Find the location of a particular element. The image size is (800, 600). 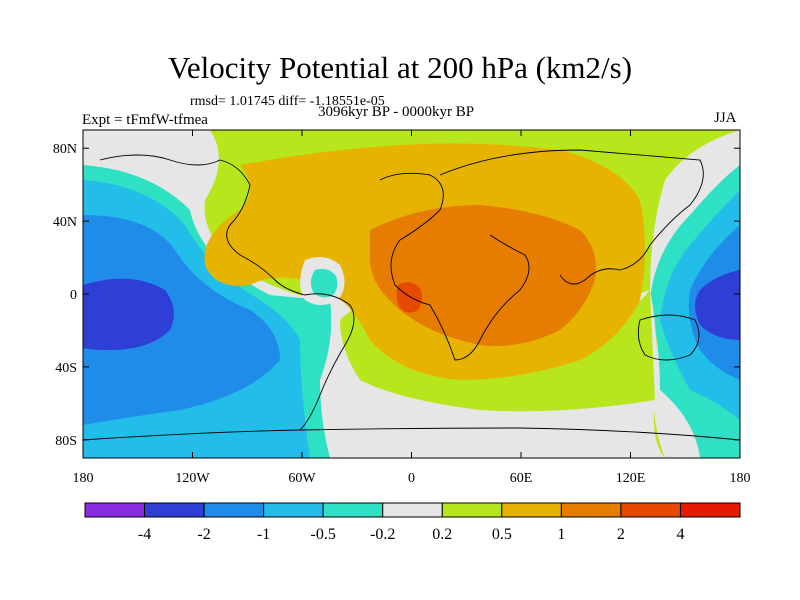

colorbar-label: -2 is located at coordinates (203, 534).